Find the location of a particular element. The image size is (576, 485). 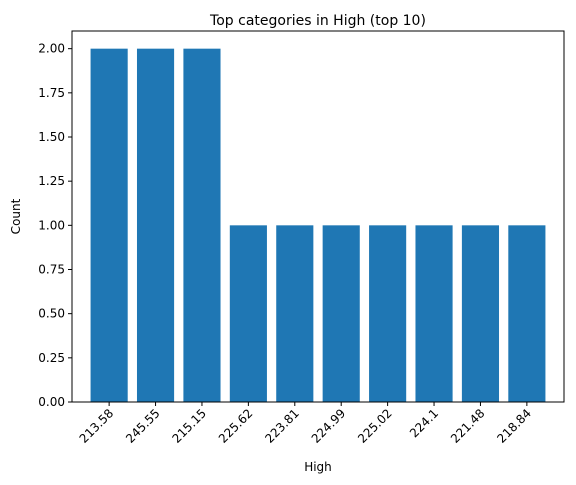

bar-245.55 is located at coordinates (155, 225).